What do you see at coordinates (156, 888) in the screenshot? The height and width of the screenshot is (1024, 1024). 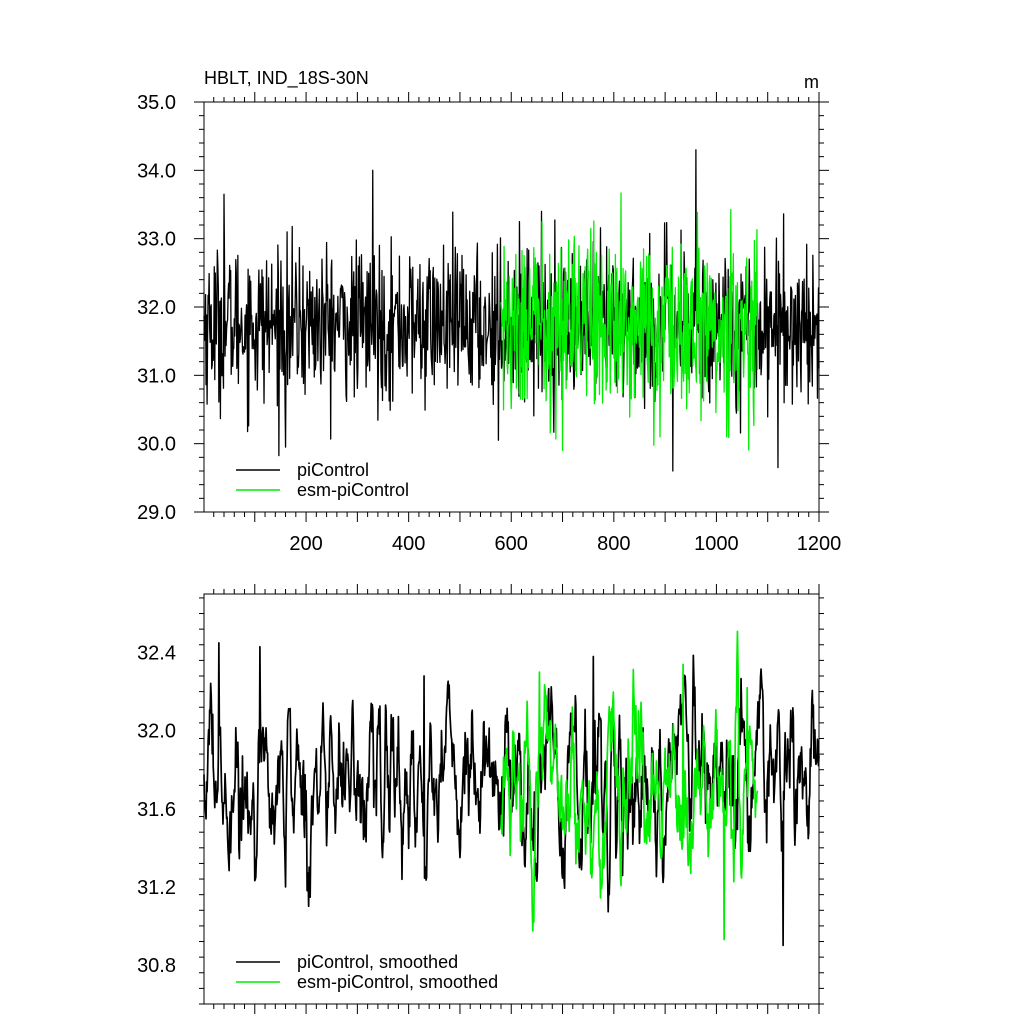 I see `y-tick-label: 31.2` at bounding box center [156, 888].